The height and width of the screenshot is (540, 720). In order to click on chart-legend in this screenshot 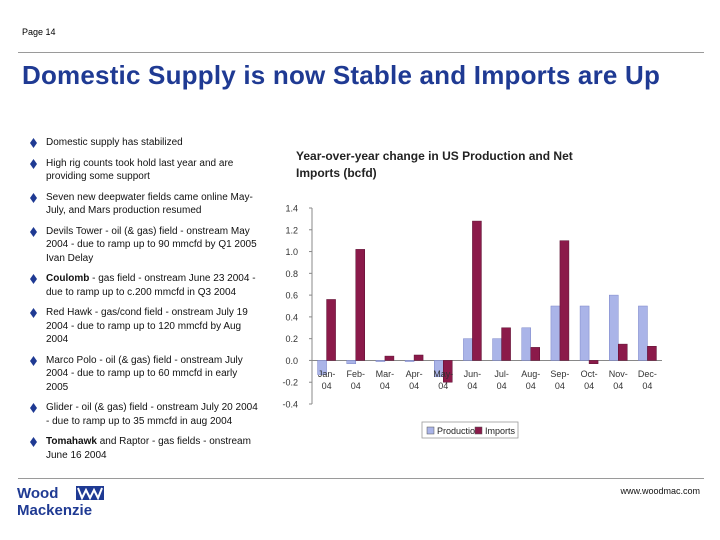, I will do `click(470, 430)`.